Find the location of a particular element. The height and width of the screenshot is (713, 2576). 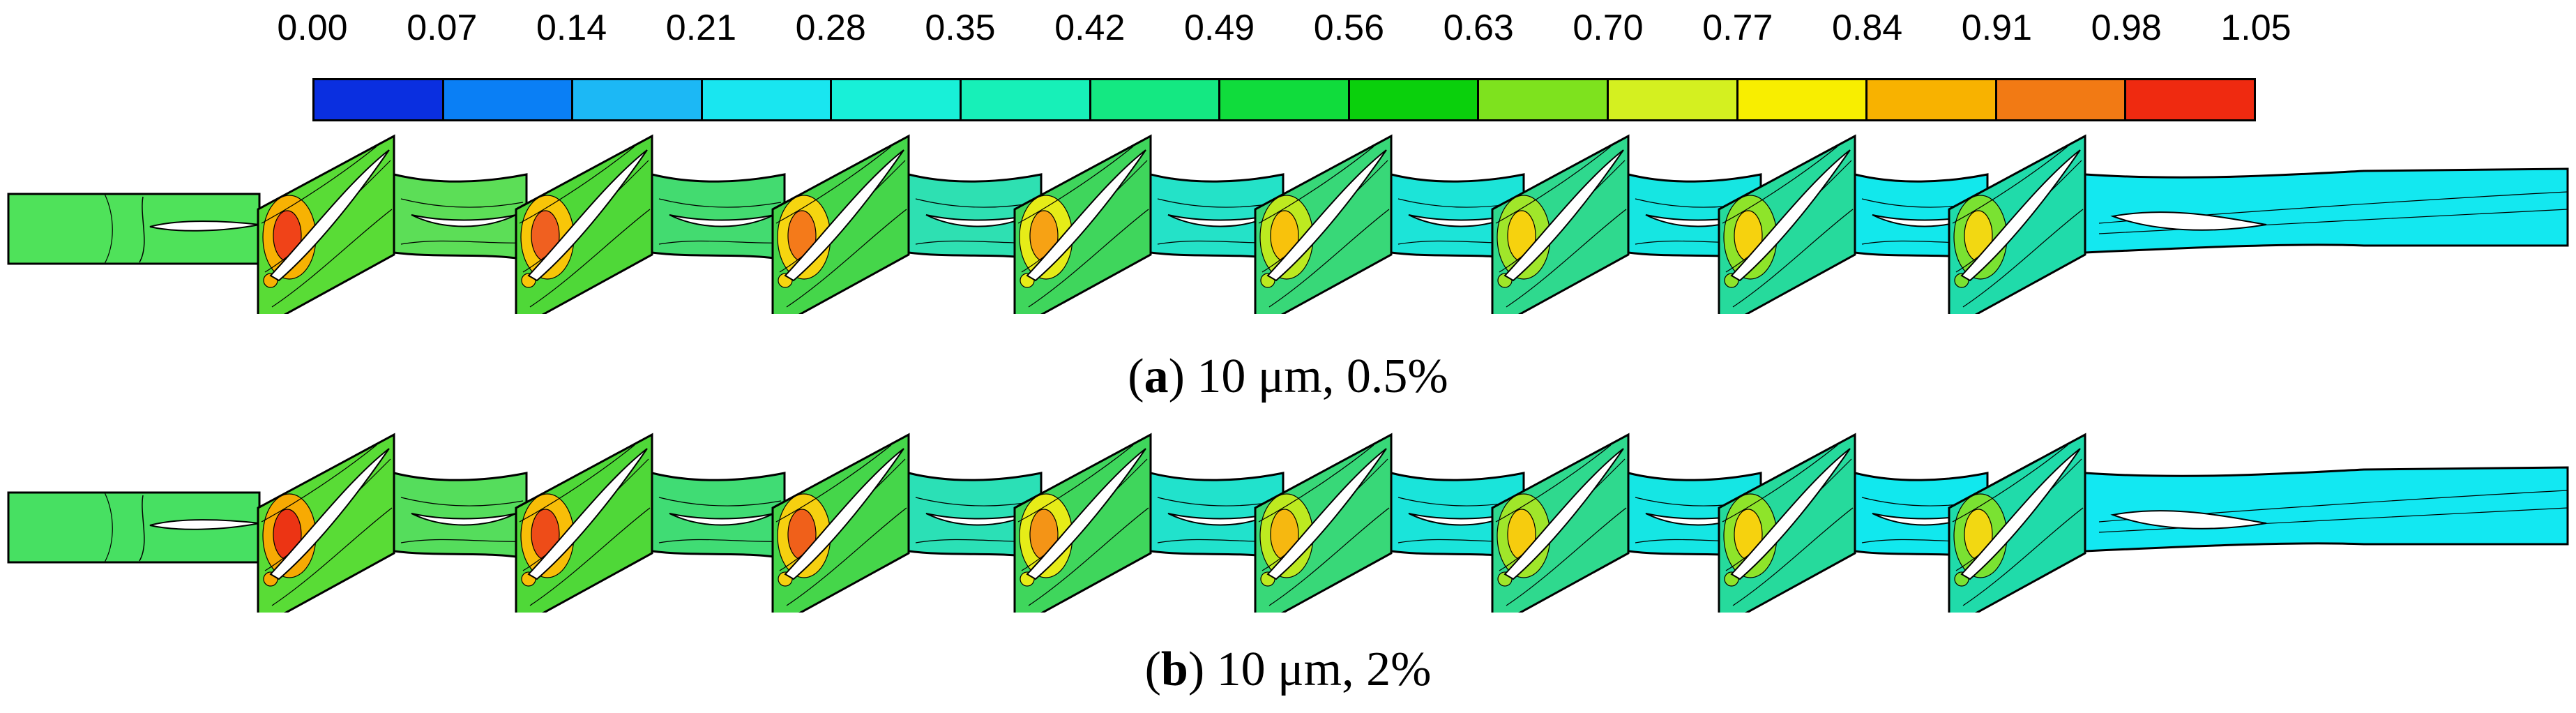

legend-tick-label: 0.56 is located at coordinates (1348, 28).